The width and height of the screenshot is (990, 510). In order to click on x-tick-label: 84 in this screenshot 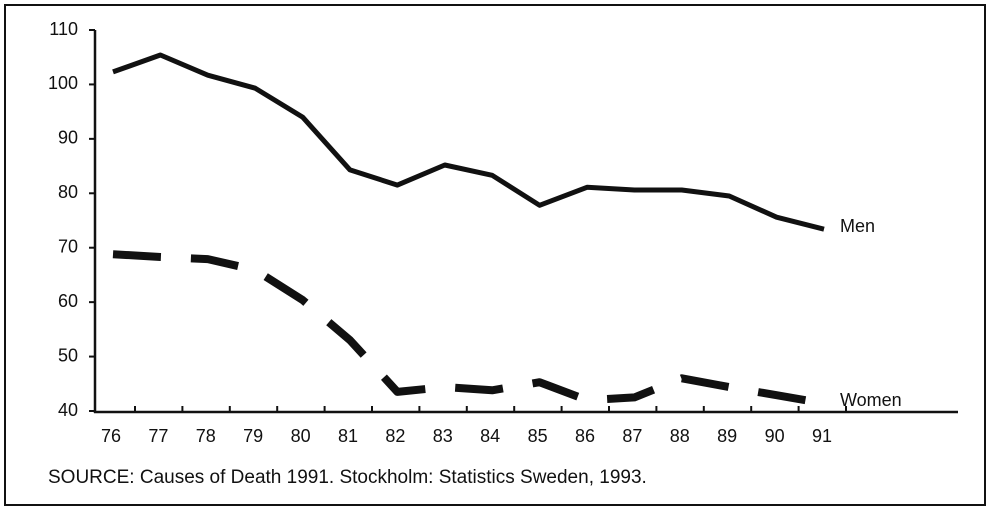, I will do `click(490, 436)`.